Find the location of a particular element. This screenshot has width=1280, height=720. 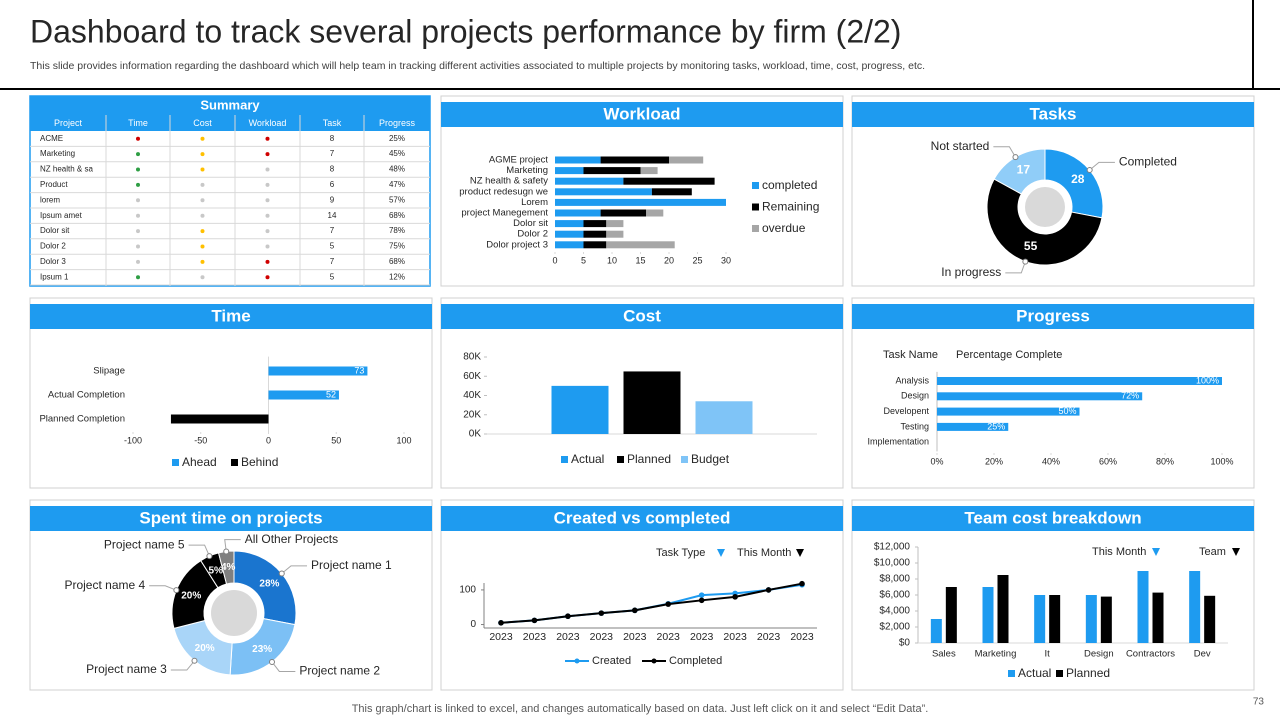

x-tick-label: 5 is located at coordinates (583, 260).